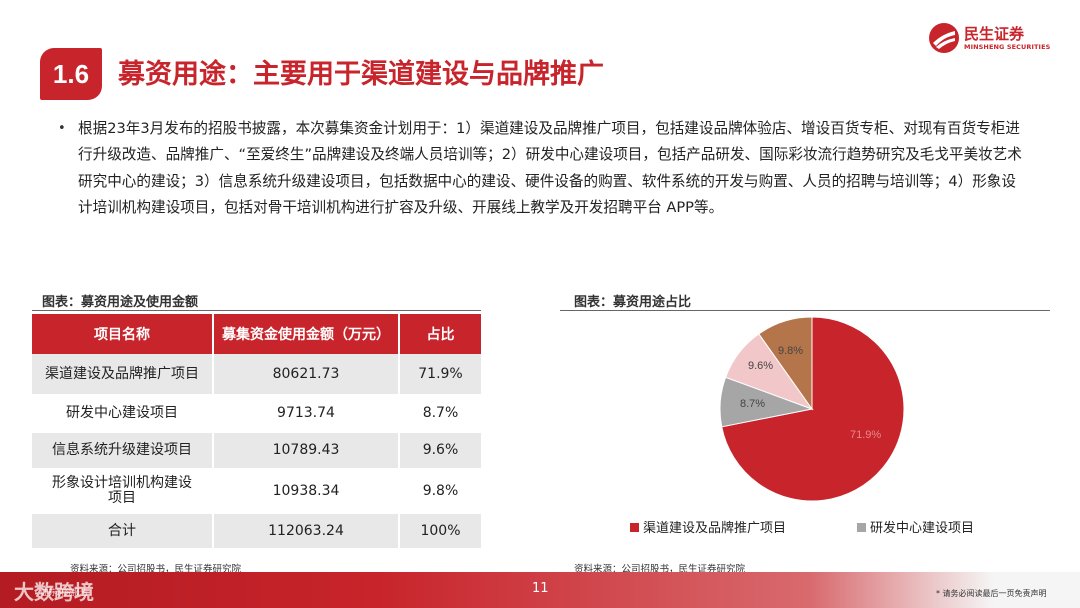  Describe the element at coordinates (440, 375) in the screenshot. I see `table-cell: 71.9%` at that location.